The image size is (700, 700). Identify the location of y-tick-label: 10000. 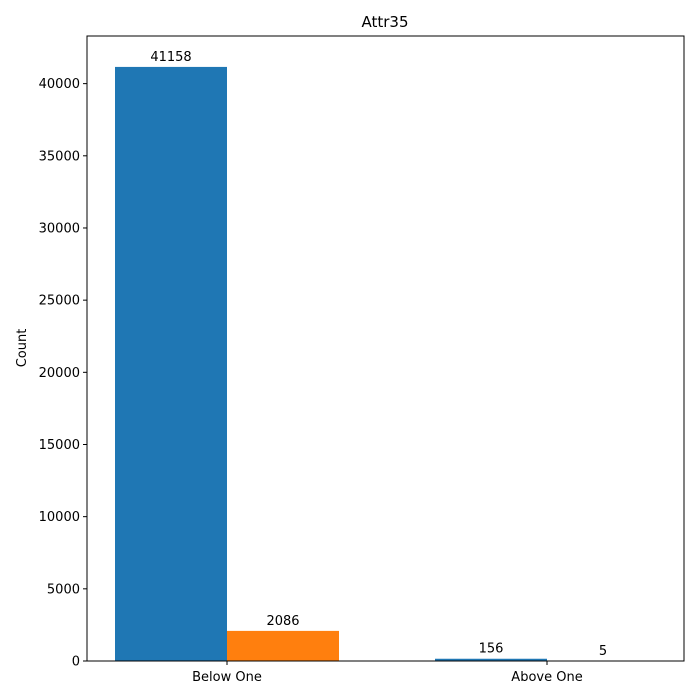
(59, 517).